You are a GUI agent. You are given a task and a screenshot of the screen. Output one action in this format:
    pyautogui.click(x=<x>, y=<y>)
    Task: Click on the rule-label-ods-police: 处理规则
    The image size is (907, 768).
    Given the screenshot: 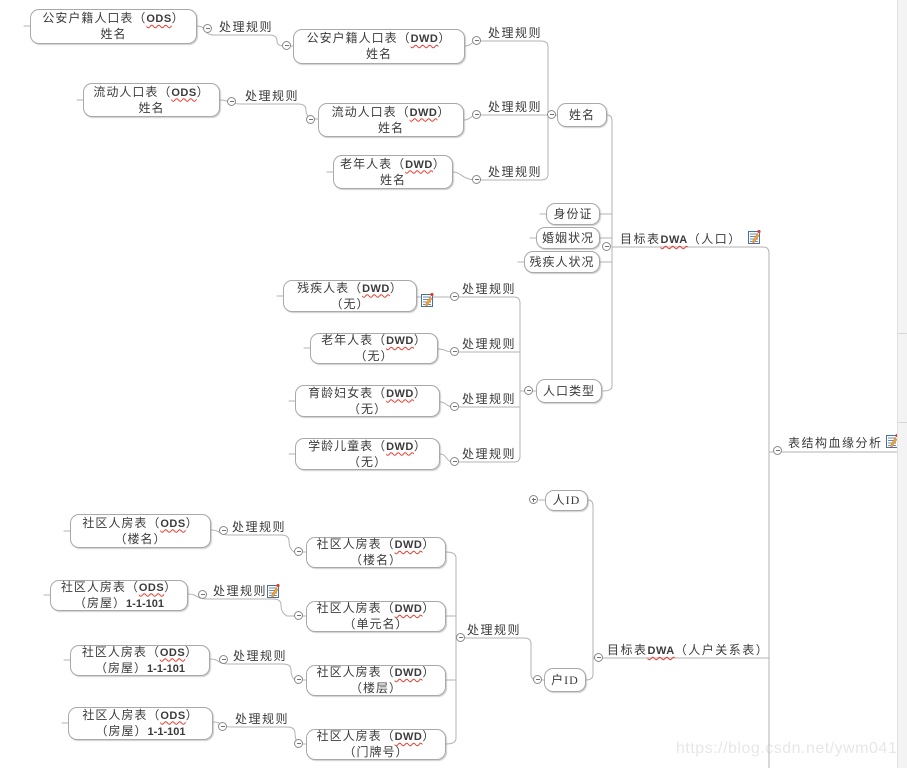 What is the action you would take?
    pyautogui.click(x=246, y=27)
    